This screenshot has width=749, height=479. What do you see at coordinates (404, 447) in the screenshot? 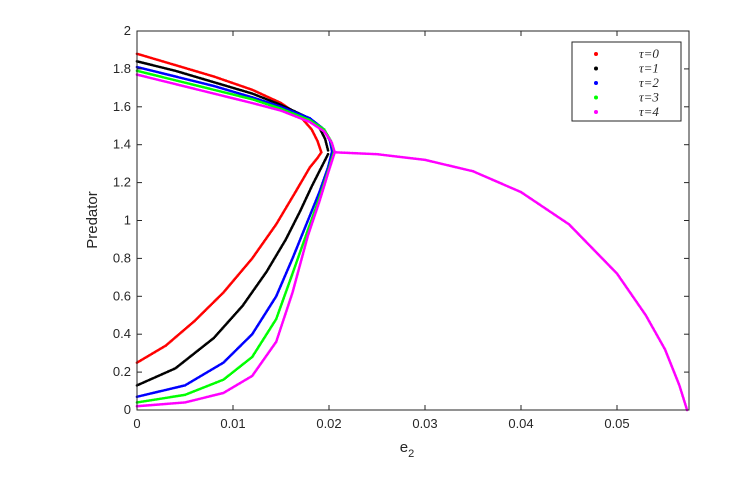
I see `x-axis-label-main: e` at bounding box center [404, 447].